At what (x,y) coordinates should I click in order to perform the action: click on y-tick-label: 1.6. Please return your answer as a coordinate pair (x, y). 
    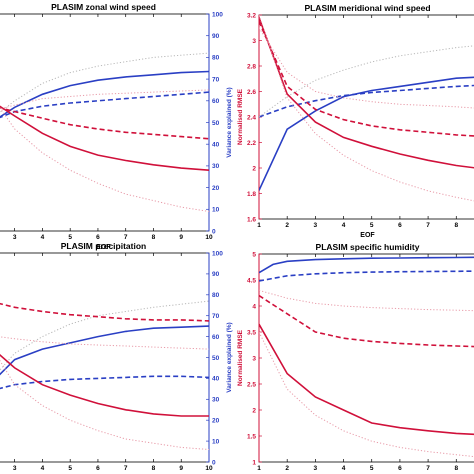
    Looking at the image, I should click on (251, 219).